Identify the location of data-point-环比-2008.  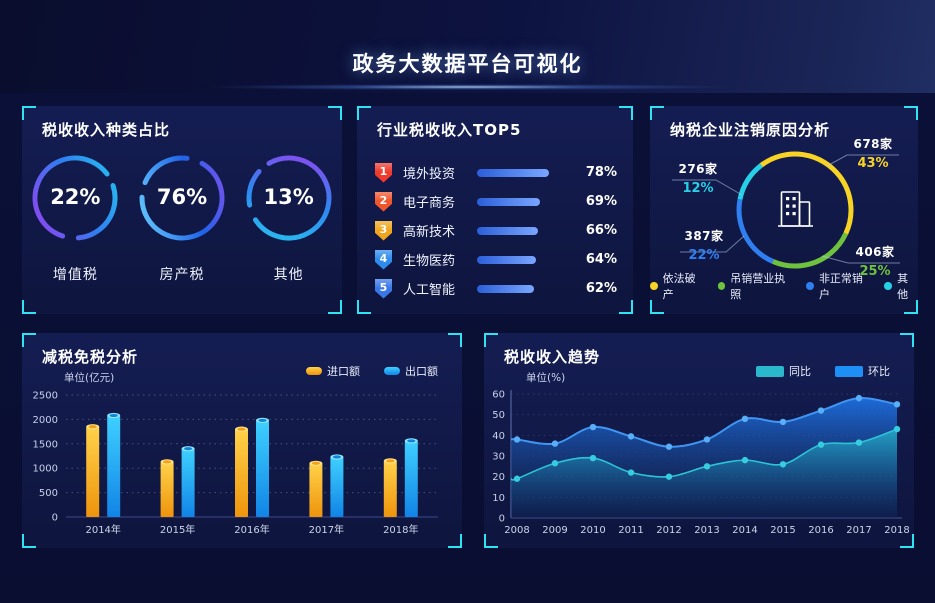
(517, 439).